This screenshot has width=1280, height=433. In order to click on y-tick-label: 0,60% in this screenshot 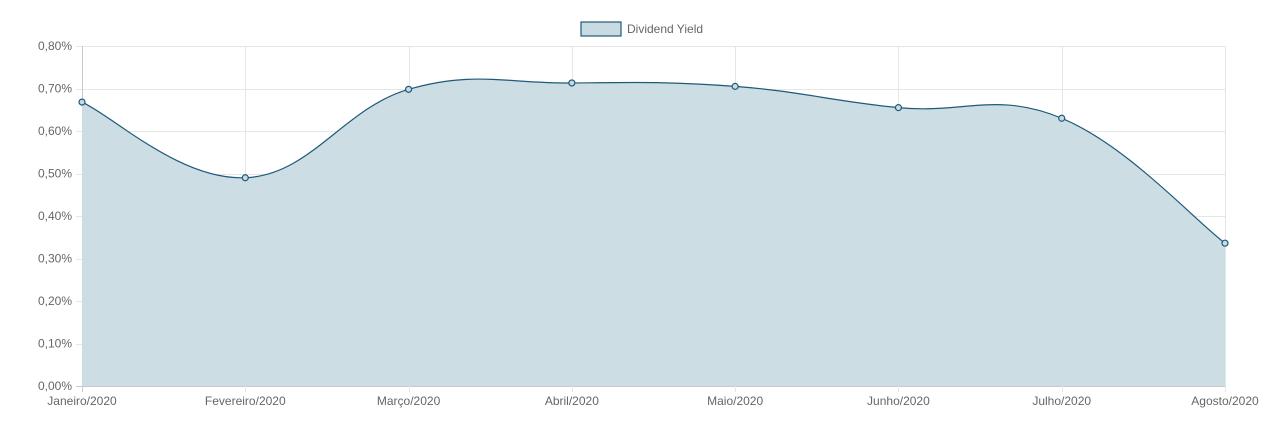, I will do `click(55, 131)`.